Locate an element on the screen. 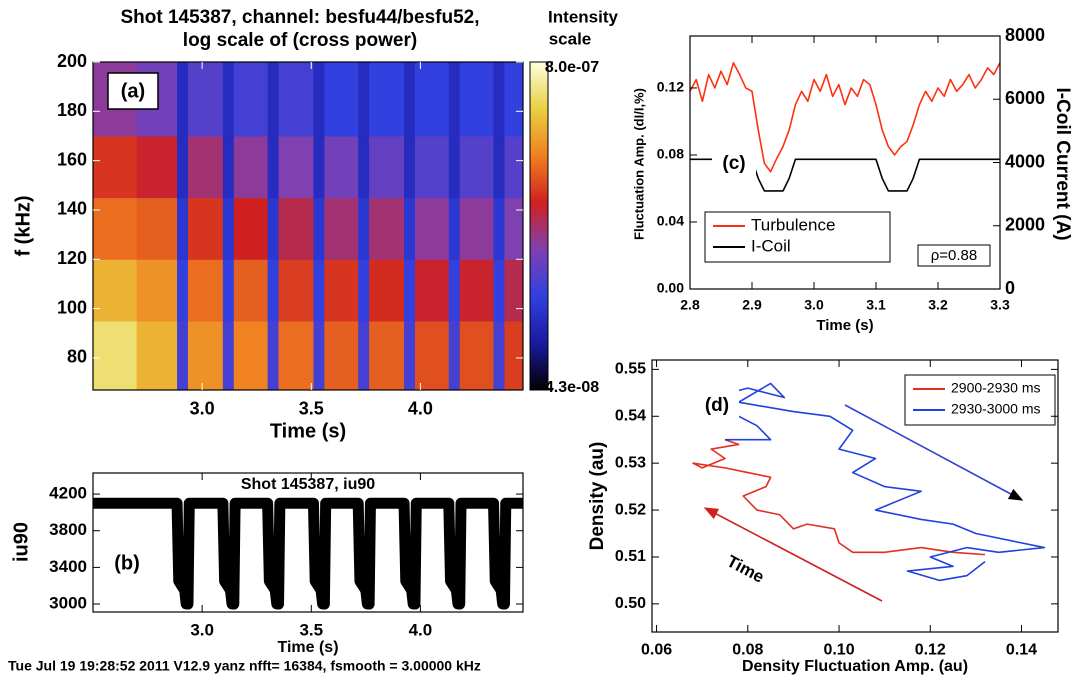 The width and height of the screenshot is (1081, 679). panel-label: (d) is located at coordinates (717, 405).